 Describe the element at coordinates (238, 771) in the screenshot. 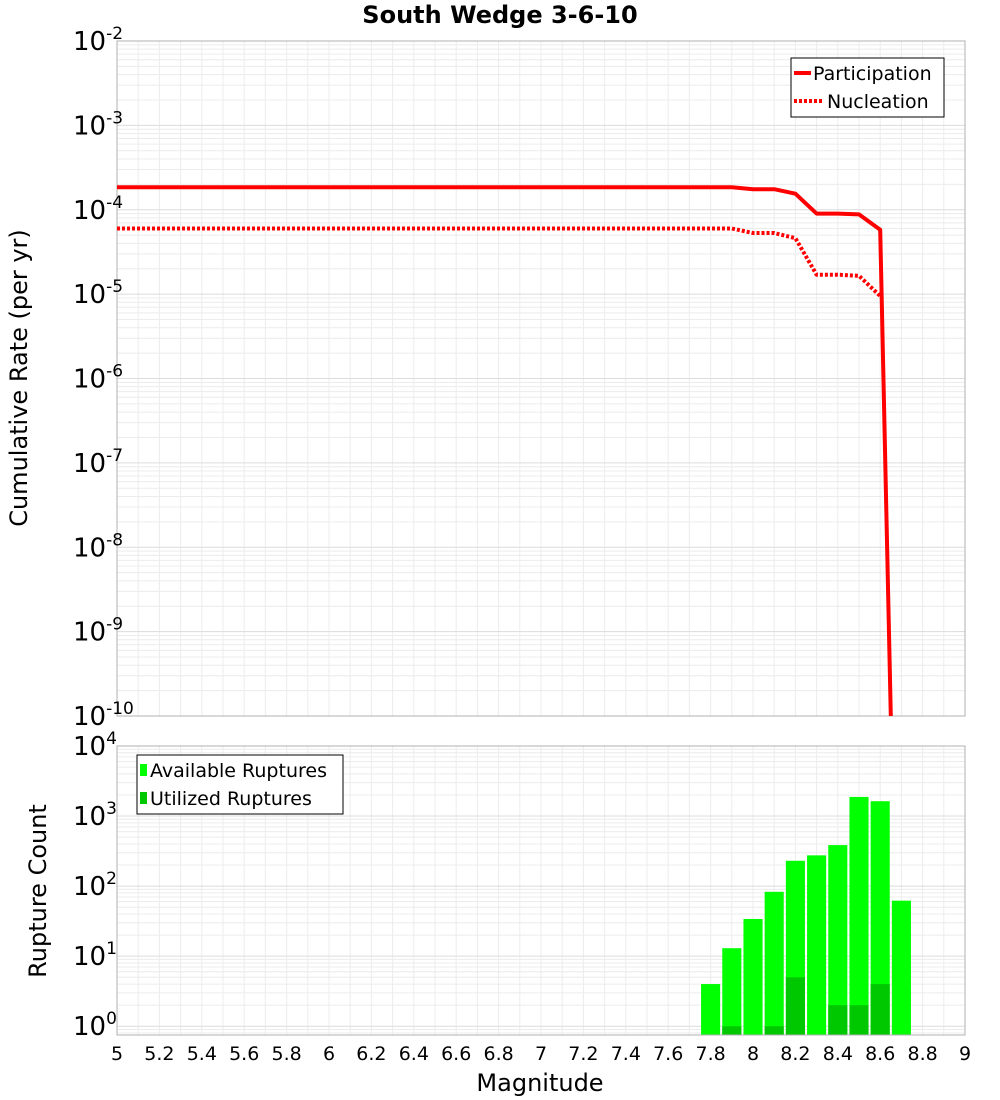

I see `legend-available-label: Available Ruptures` at that location.